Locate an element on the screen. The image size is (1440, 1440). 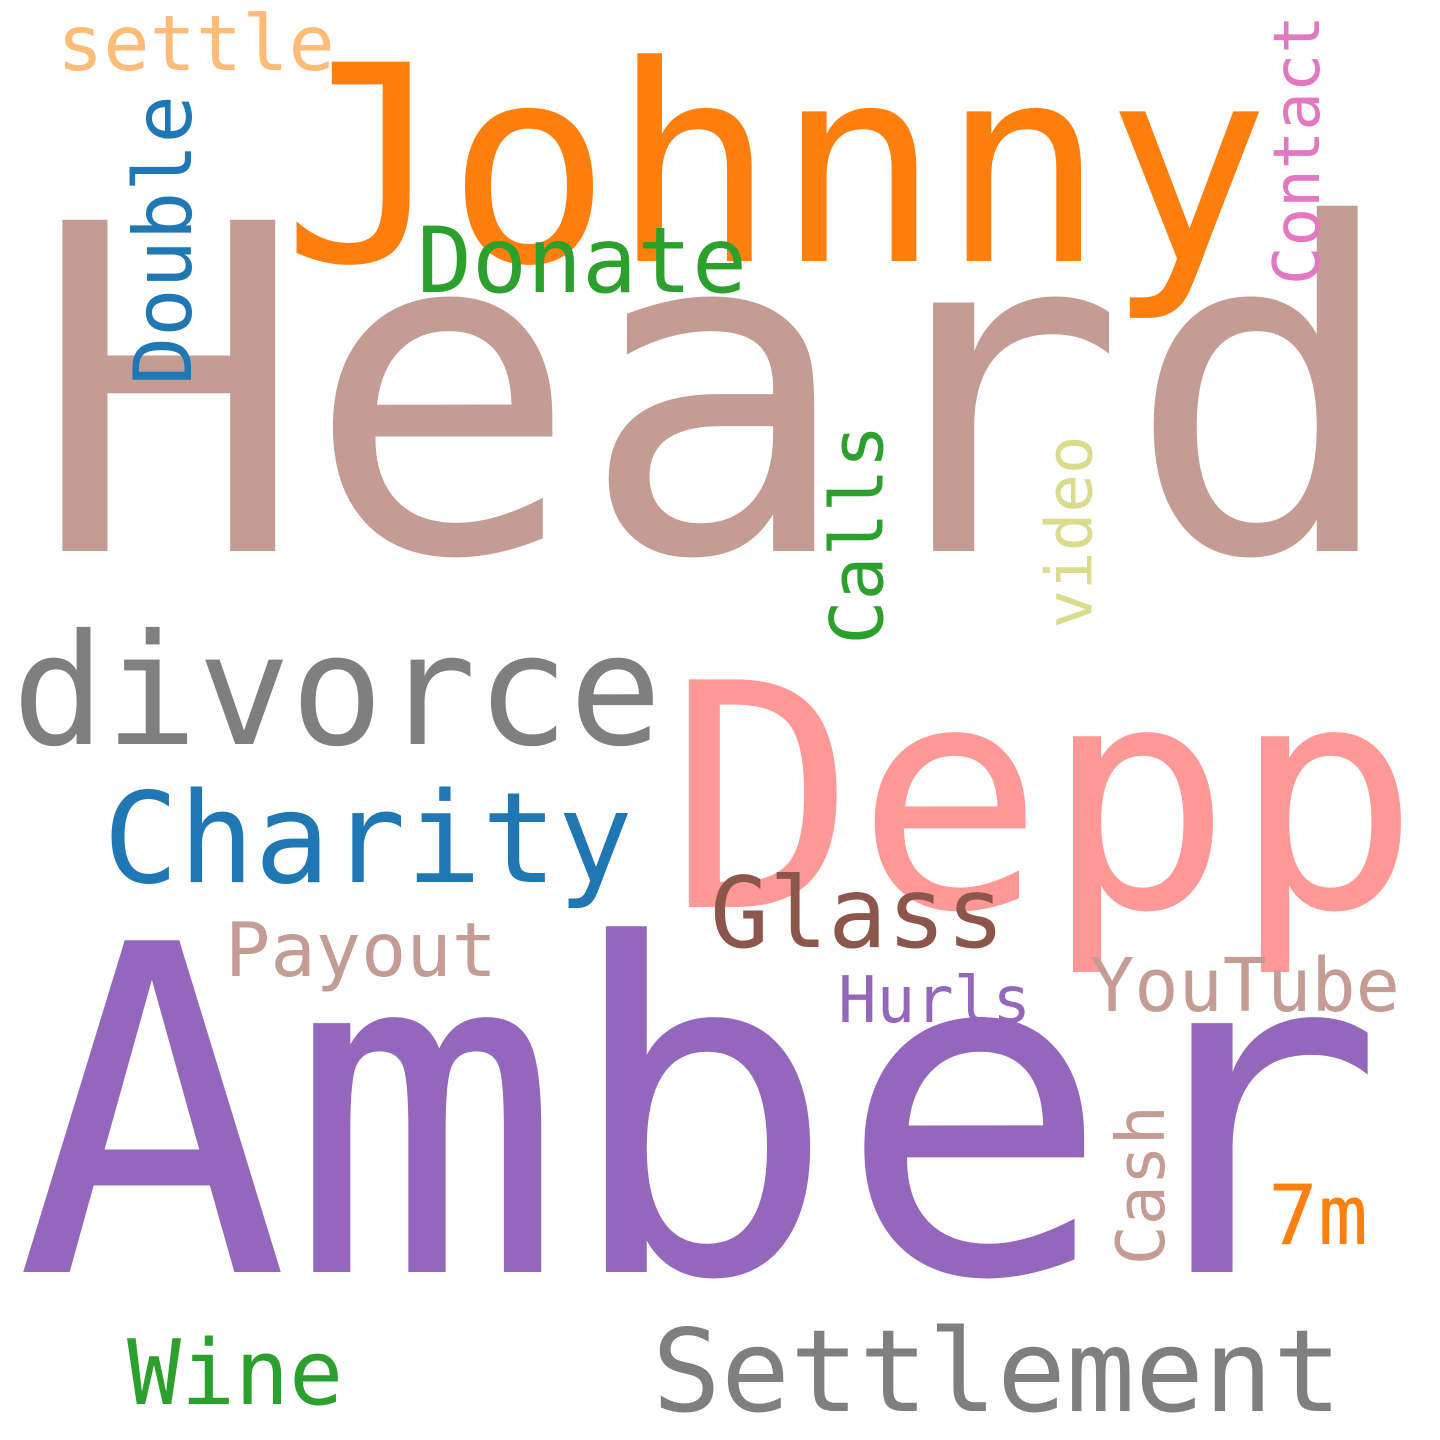
word-7m: 7m is located at coordinates (1318, 1216).